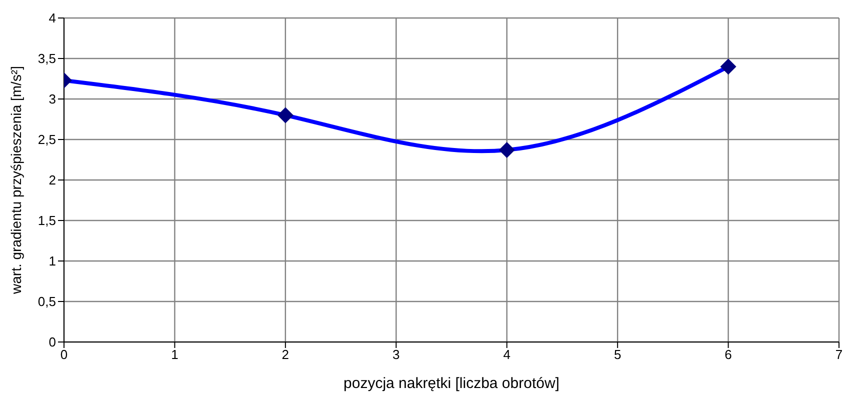 The image size is (855, 400). Describe the element at coordinates (452, 383) in the screenshot. I see `x-axis-title: pozycja nakrętki [liczba obrotów]` at that location.